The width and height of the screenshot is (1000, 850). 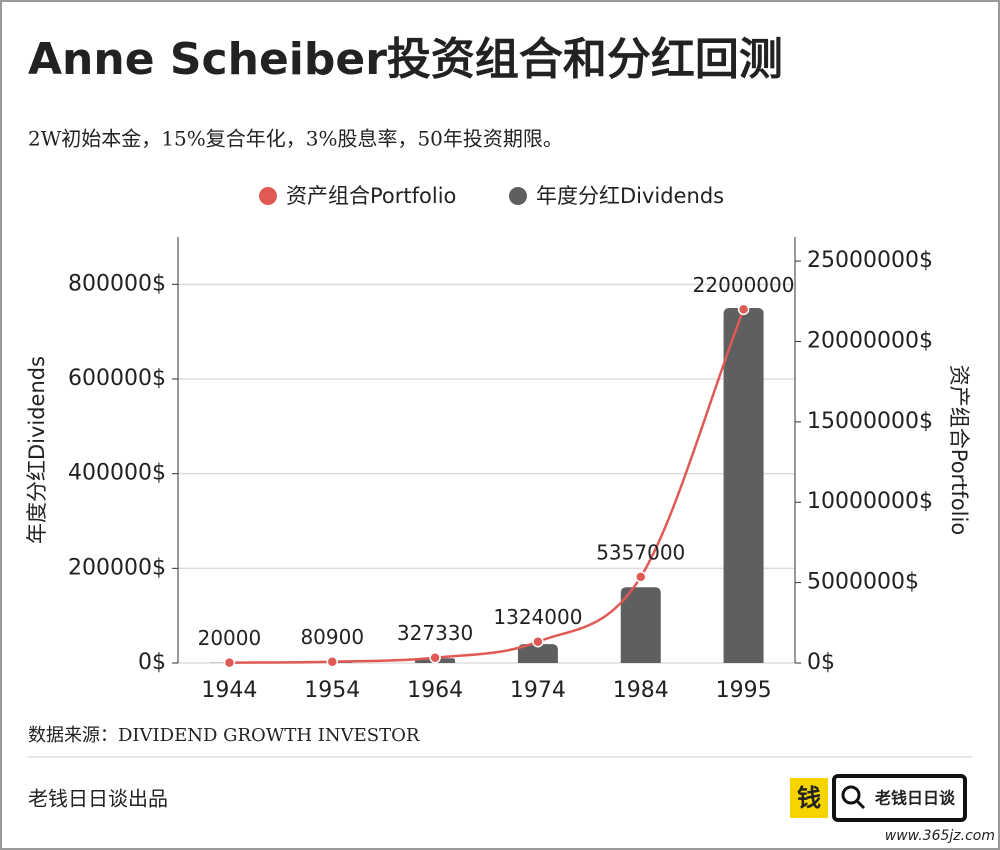 I want to click on data-label: 80900, so click(x=332, y=637).